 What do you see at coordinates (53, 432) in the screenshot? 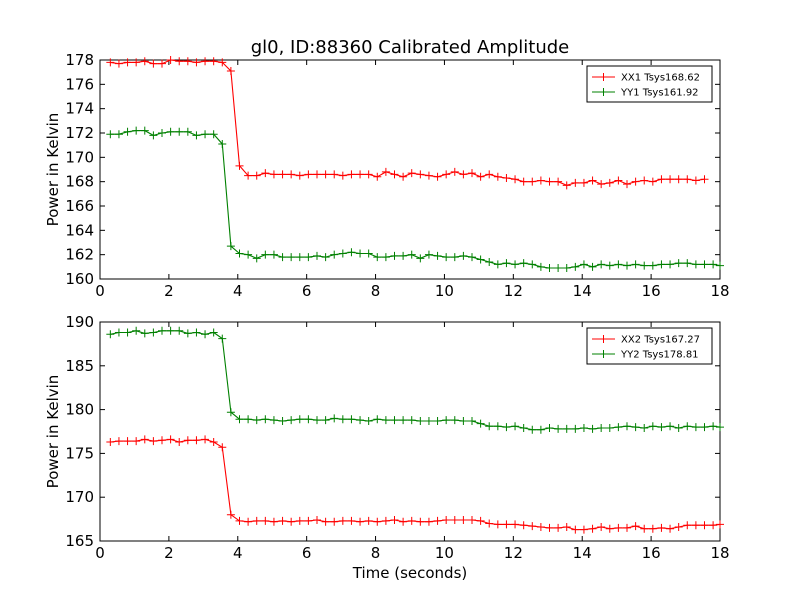
I see `y-axis-label: Power in Kelvin` at bounding box center [53, 432].